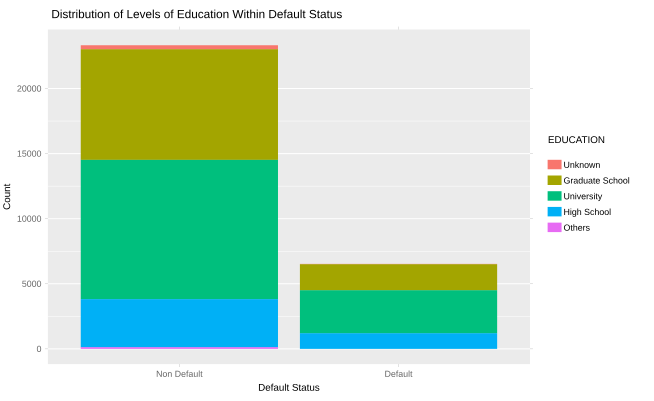 The image size is (654, 401). I want to click on x-tick-label: Default, so click(398, 373).